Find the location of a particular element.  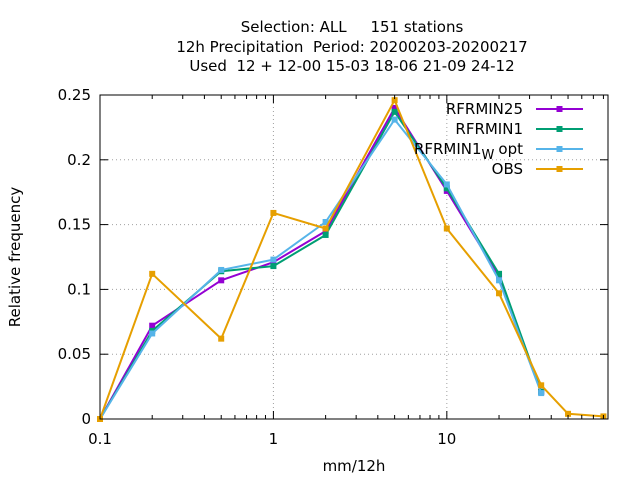

x-tick-label: 1 is located at coordinates (274, 439).